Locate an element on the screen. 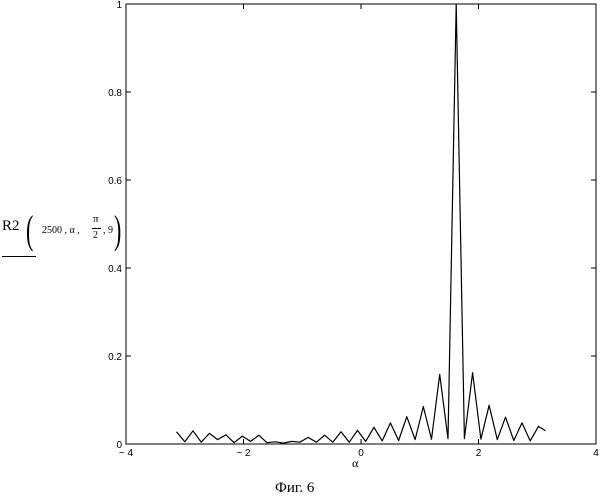  y-axis-label-args-before: 2500 , α , is located at coordinates (61, 230).